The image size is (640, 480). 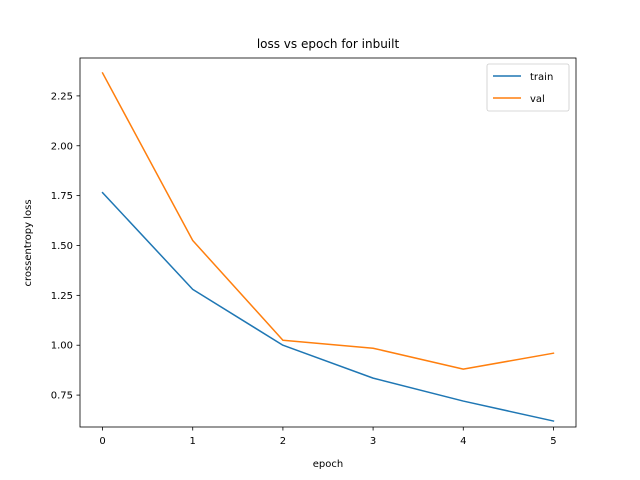 What do you see at coordinates (328, 44) in the screenshot?
I see `chart-title: loss vs epoch for inbuilt` at bounding box center [328, 44].